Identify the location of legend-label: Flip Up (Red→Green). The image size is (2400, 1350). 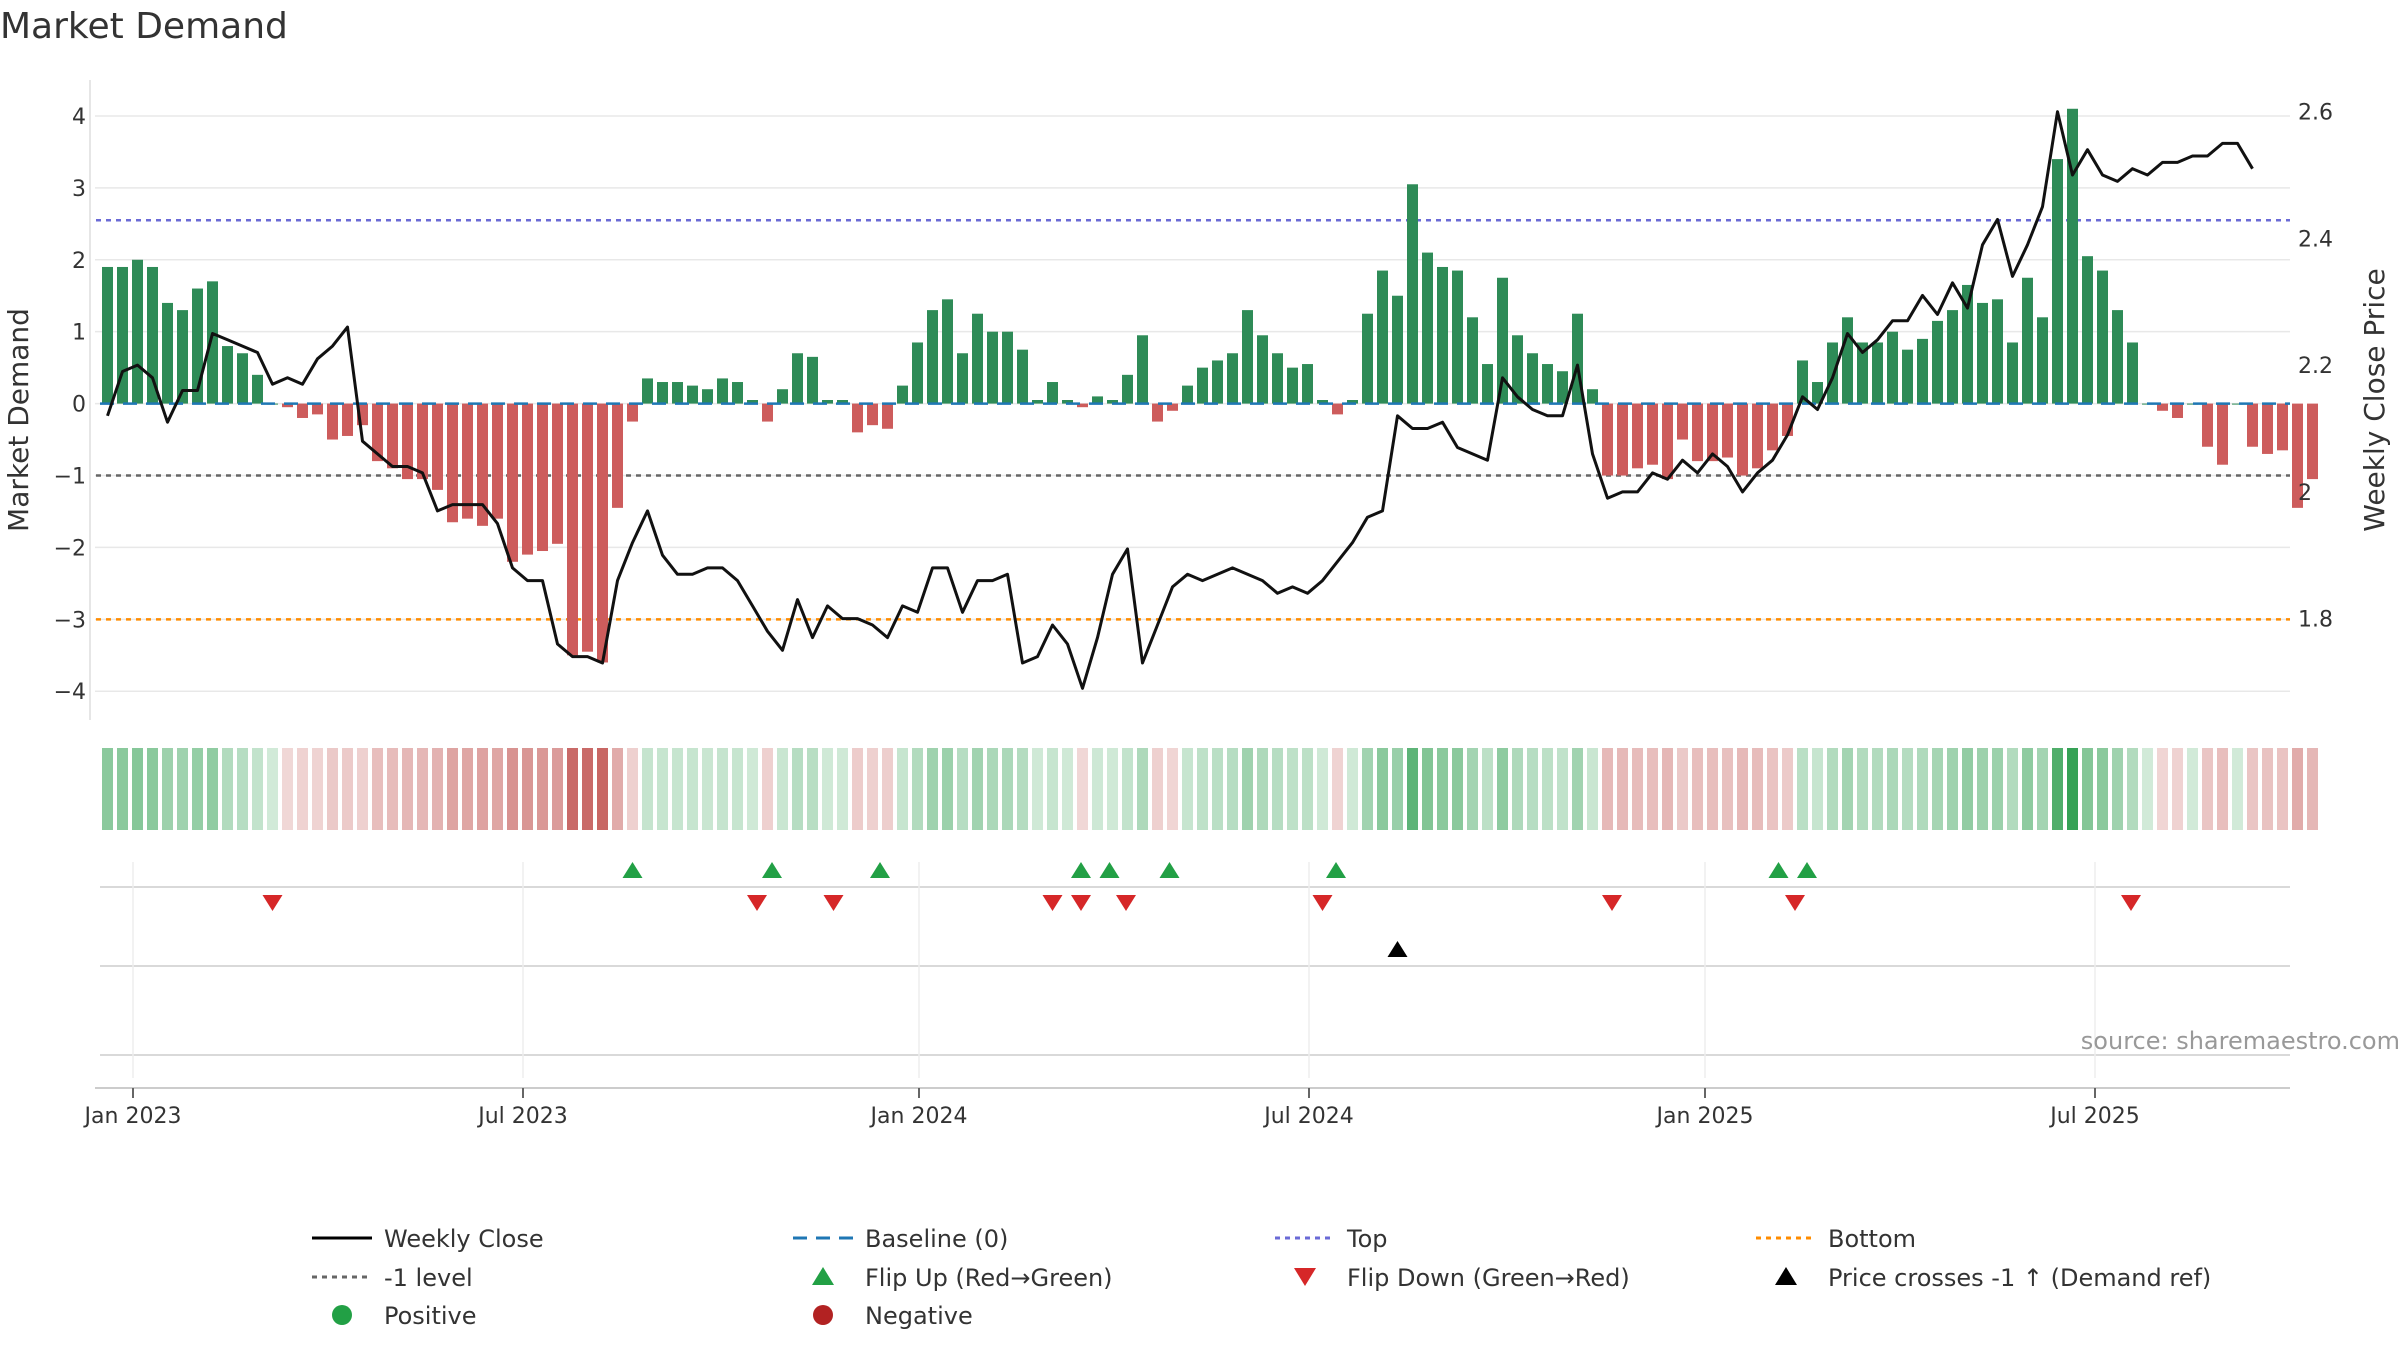
(989, 1278).